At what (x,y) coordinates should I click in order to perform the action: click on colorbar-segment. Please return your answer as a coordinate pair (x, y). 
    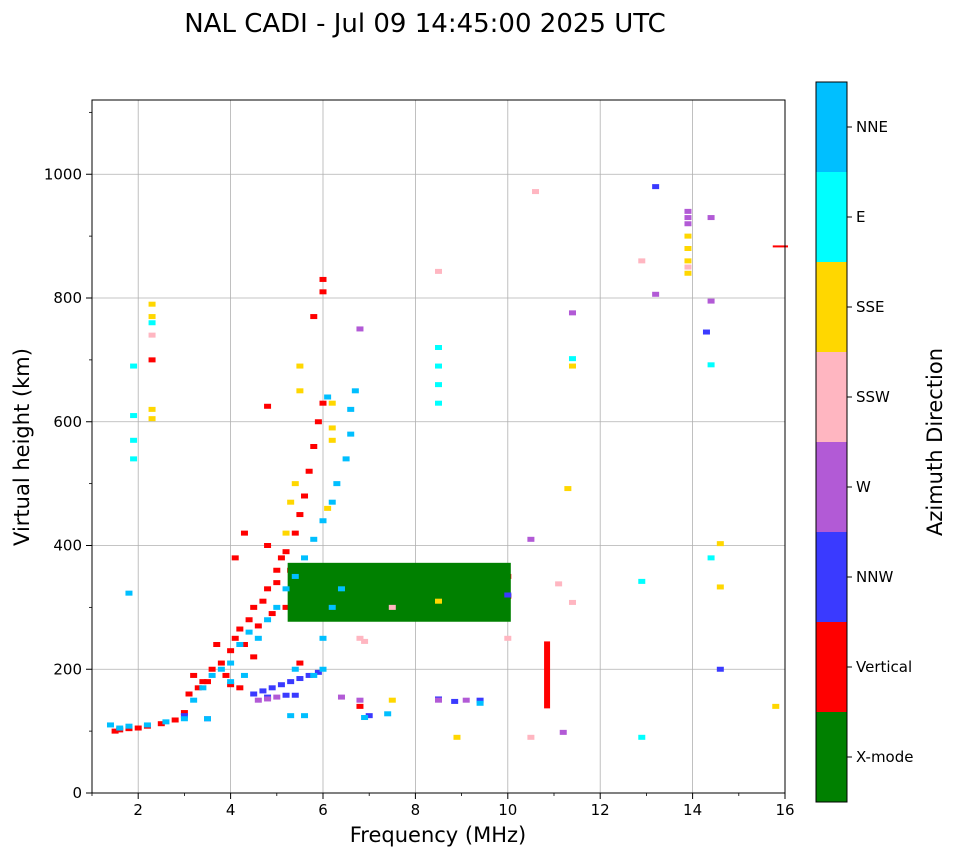
    Looking at the image, I should click on (831, 397).